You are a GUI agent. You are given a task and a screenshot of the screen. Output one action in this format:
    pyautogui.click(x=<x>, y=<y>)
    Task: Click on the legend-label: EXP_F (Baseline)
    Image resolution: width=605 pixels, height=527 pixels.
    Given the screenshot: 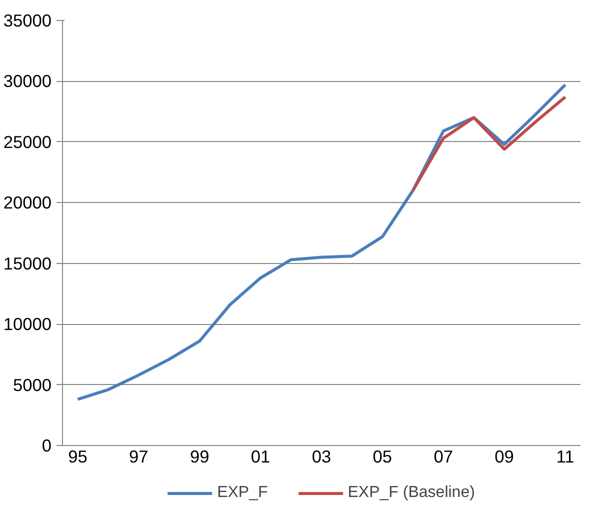 What is the action you would take?
    pyautogui.click(x=411, y=493)
    